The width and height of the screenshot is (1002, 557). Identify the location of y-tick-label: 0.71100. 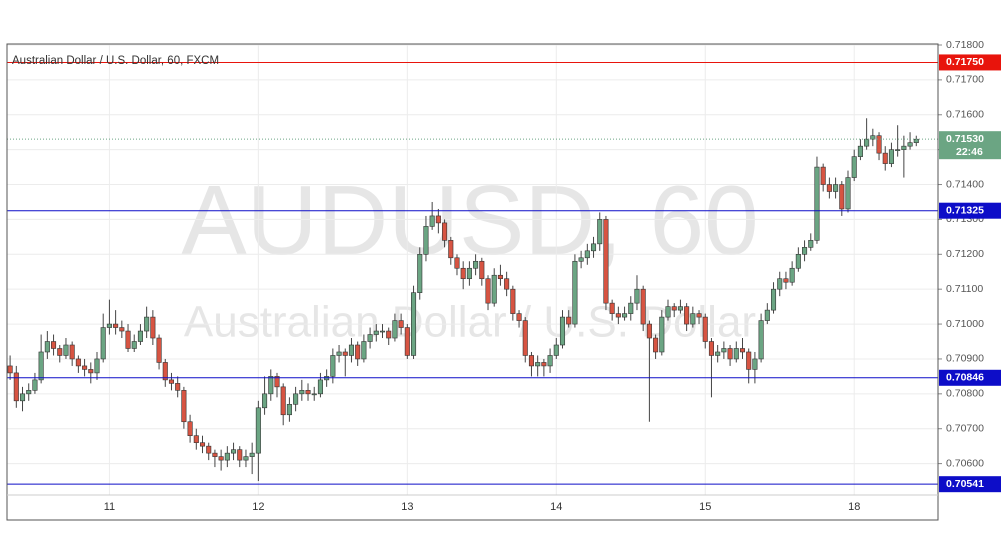
(964, 289).